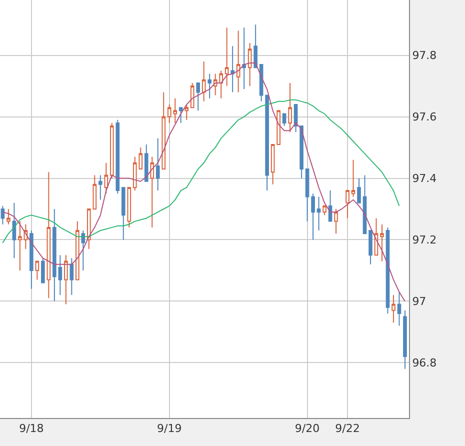 The width and height of the screenshot is (465, 446). What do you see at coordinates (424, 363) in the screenshot?
I see `y-tick-label: 96.8` at bounding box center [424, 363].